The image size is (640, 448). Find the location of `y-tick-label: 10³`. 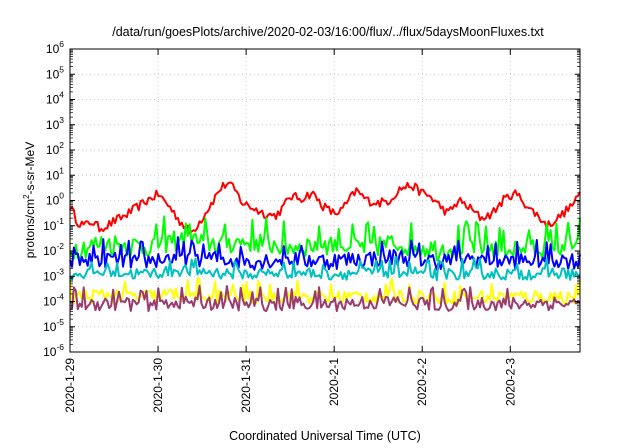

y-tick-label: 10³ is located at coordinates (55, 123).